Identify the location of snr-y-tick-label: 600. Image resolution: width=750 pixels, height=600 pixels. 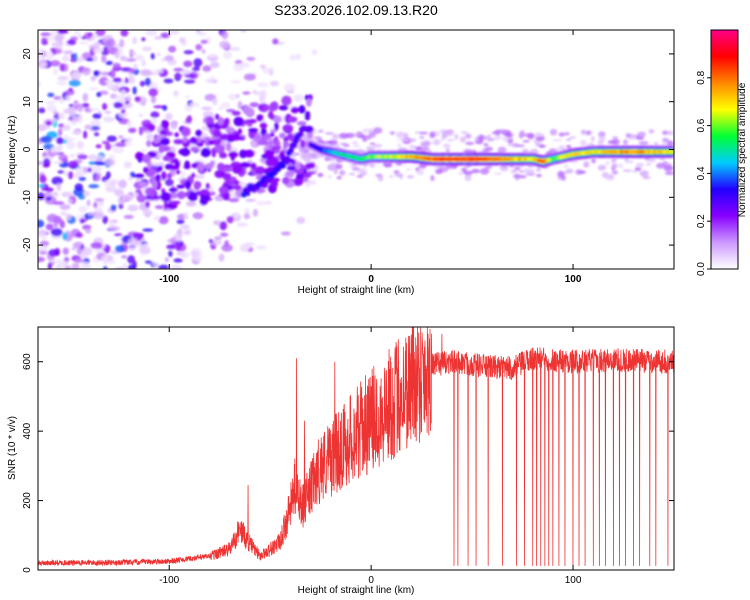
(27, 361).